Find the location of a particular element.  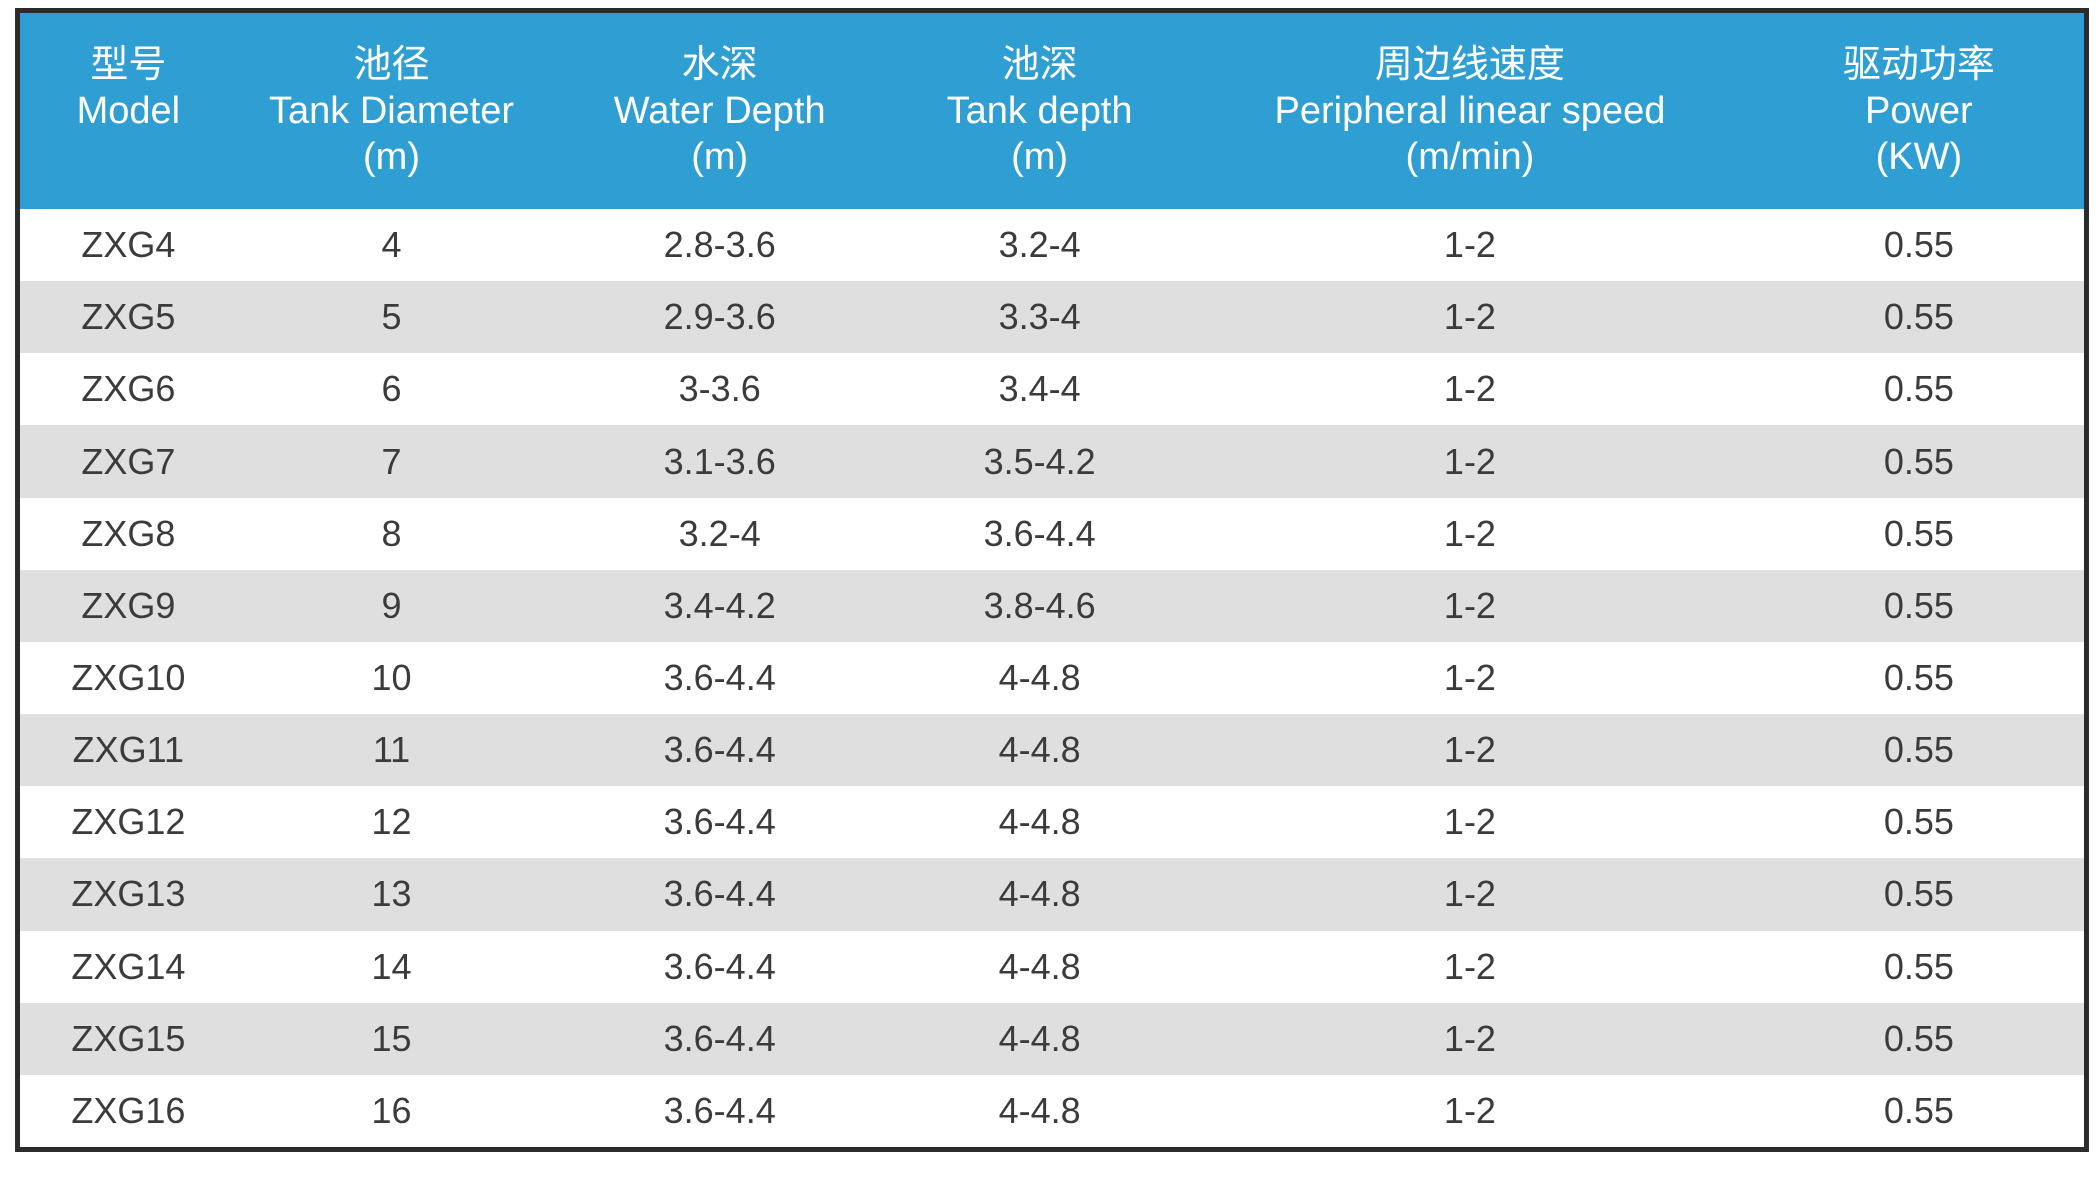

column-header-power-zh: 驱动功率 is located at coordinates (1918, 65).